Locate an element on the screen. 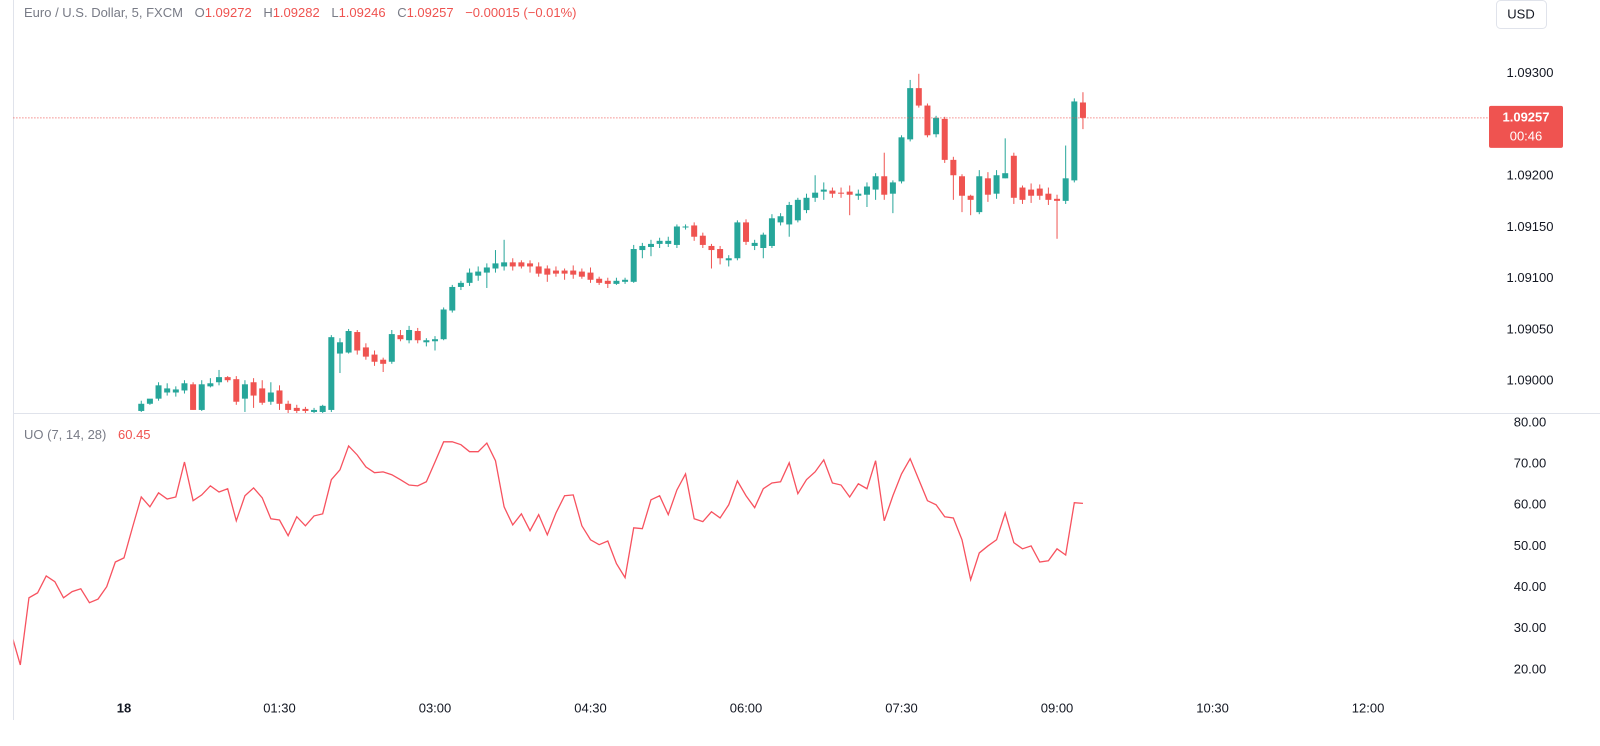  bar-countdown: 00:46 is located at coordinates (1526, 135).